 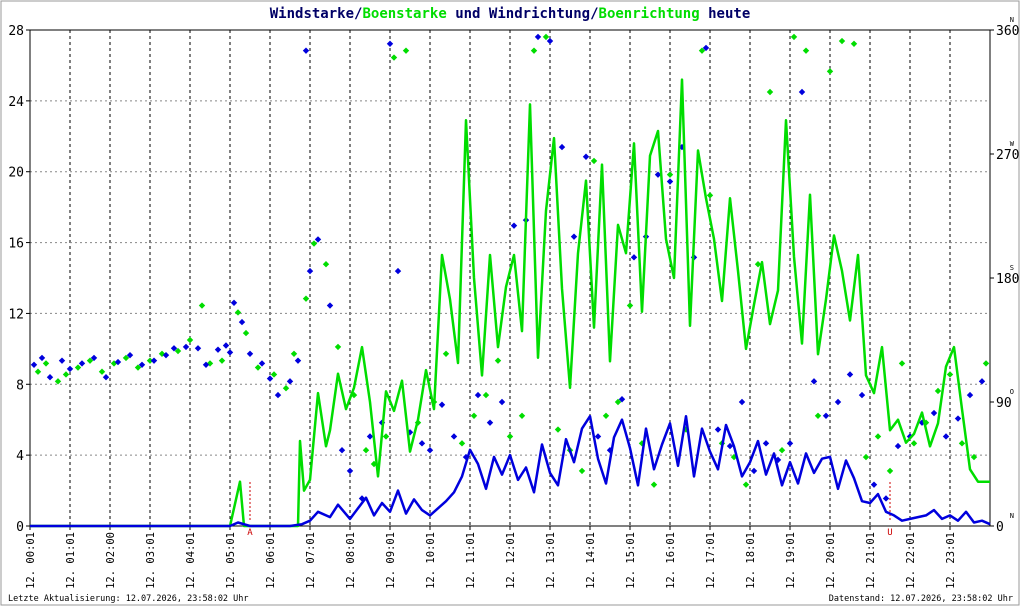 What do you see at coordinates (20, 385) in the screenshot?
I see `y-tick-label: 8` at bounding box center [20, 385].